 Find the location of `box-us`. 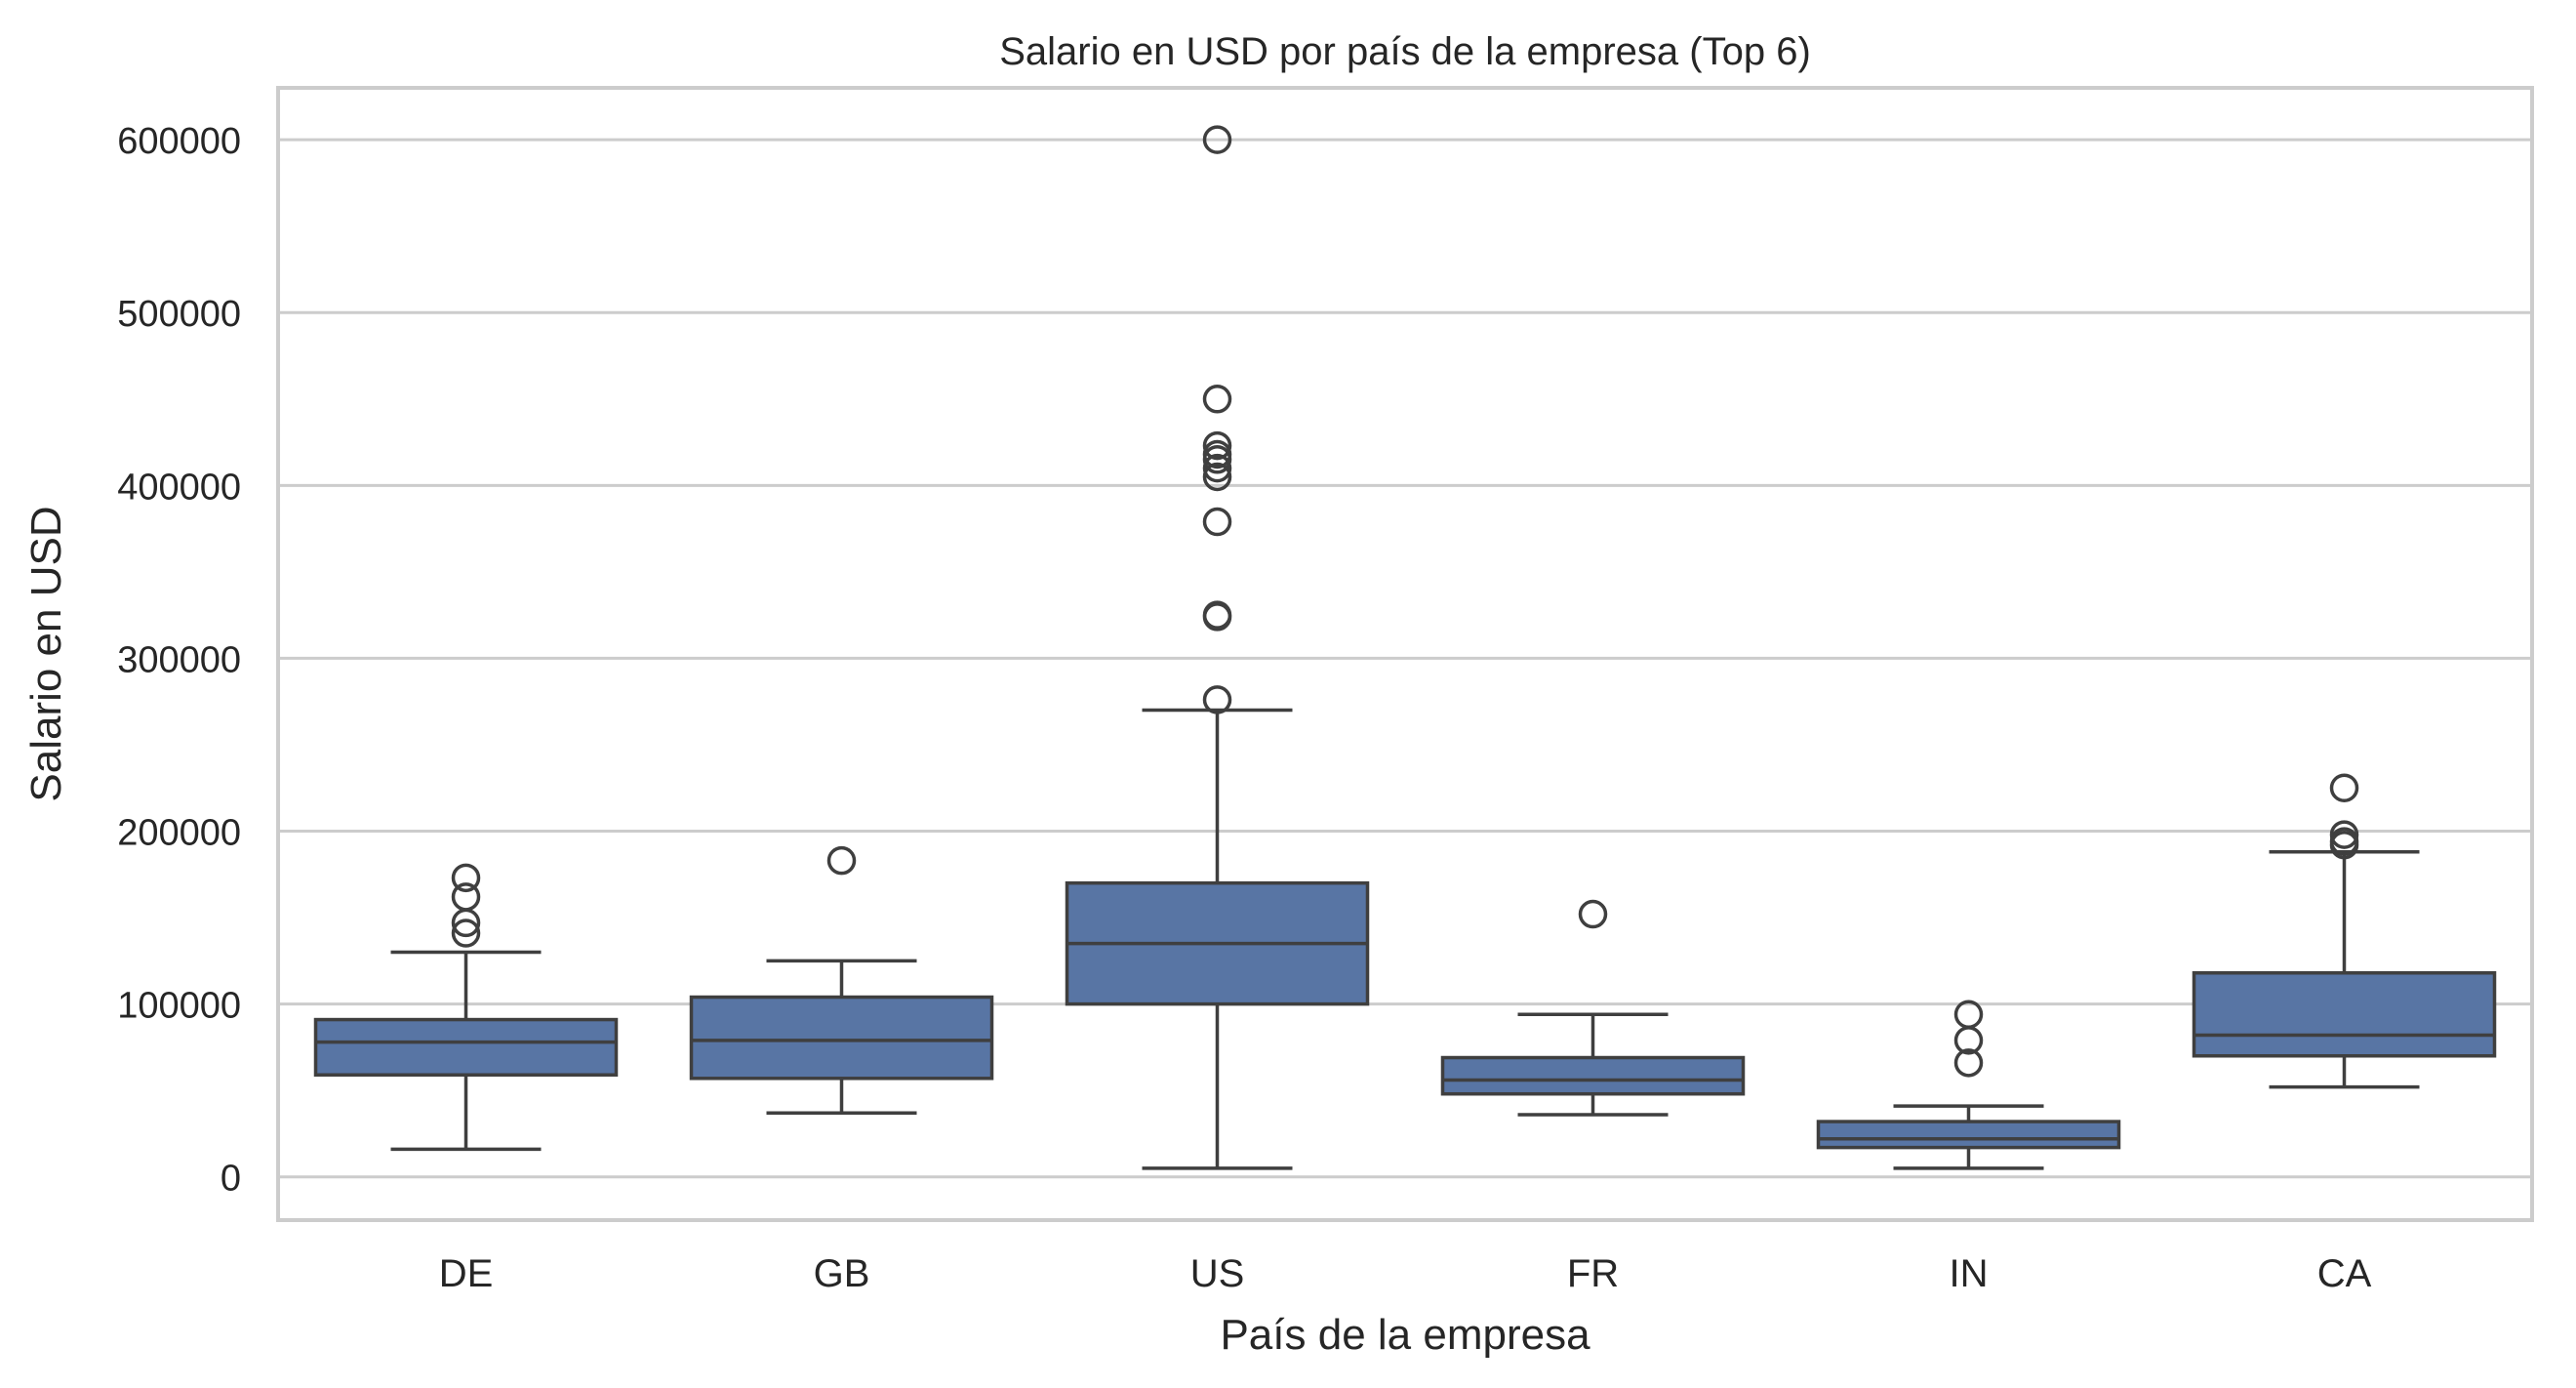

box-us is located at coordinates (1217, 647).